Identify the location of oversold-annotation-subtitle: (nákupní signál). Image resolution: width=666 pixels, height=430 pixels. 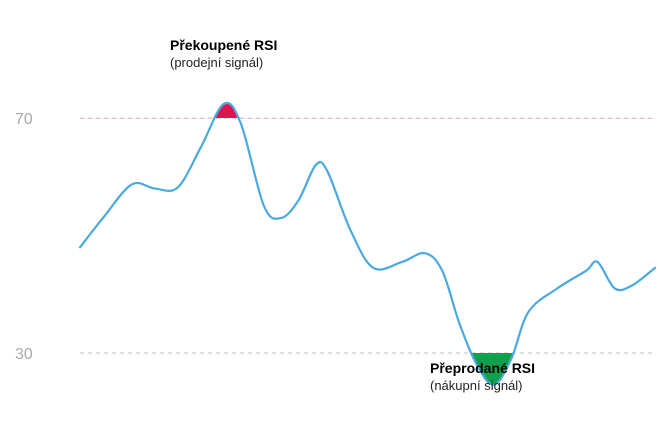
(476, 385).